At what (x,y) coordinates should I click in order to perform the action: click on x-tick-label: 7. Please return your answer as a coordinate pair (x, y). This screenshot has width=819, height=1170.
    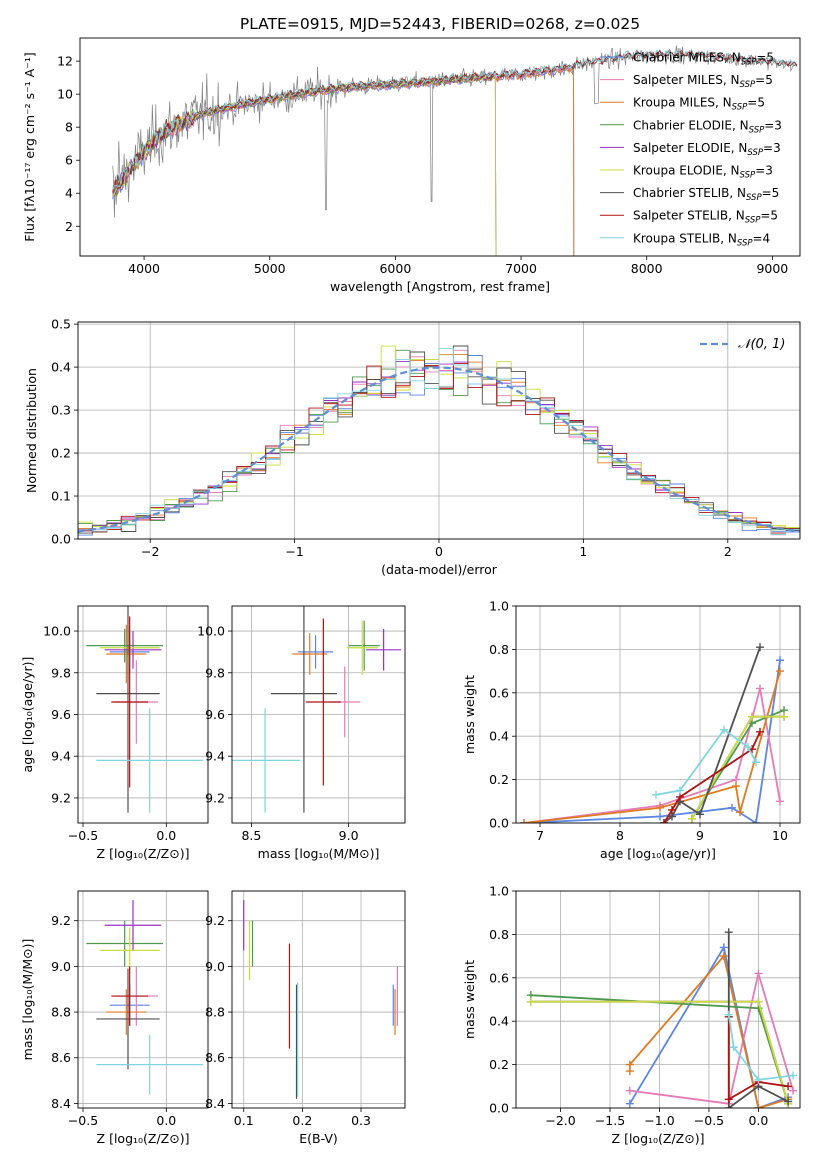
    Looking at the image, I should click on (540, 835).